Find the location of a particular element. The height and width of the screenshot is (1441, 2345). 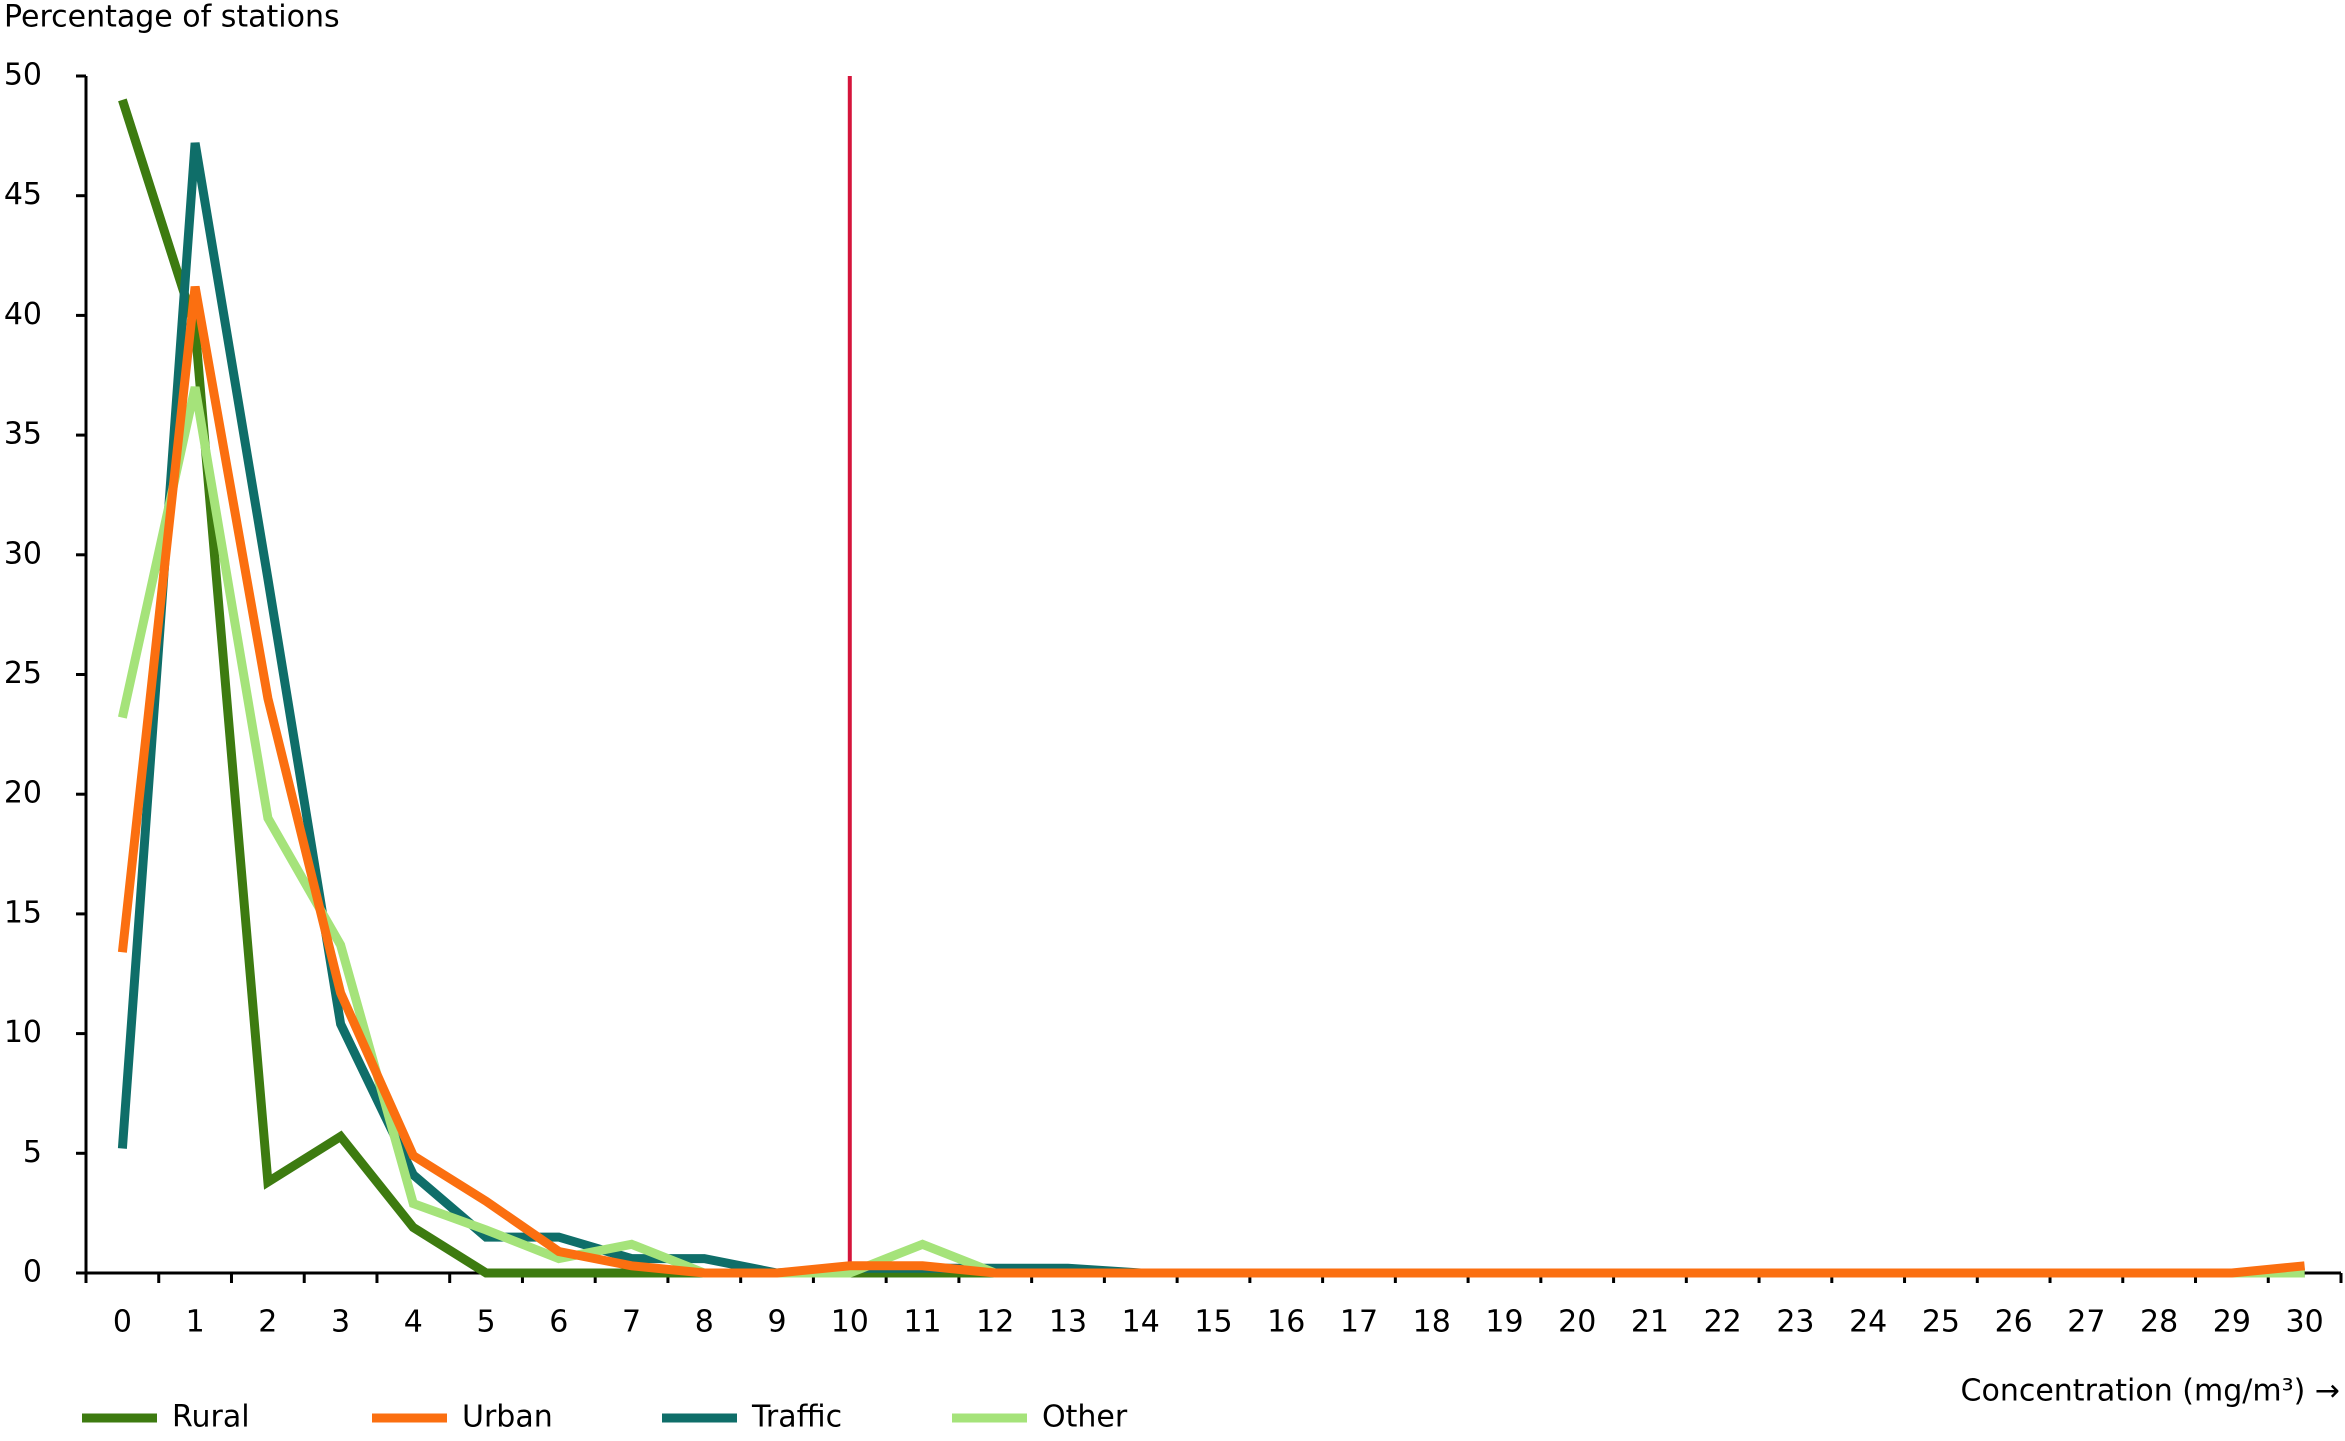

x-tick-label: 20 is located at coordinates (1577, 1322).